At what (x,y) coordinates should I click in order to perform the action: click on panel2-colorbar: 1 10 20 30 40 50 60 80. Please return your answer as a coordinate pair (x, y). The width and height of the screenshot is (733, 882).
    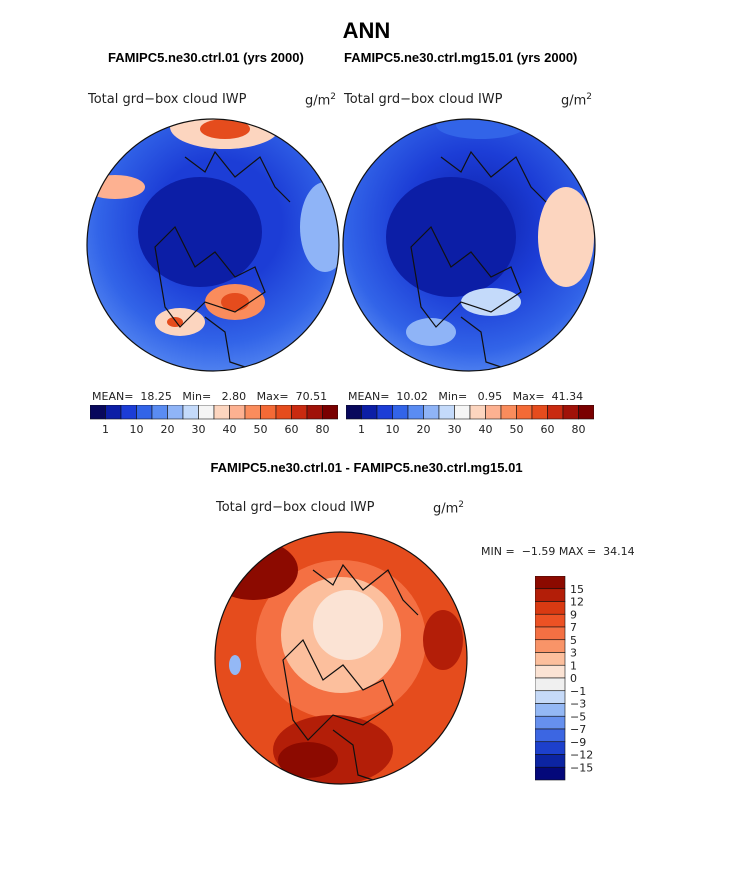
    Looking at the image, I should click on (470, 420).